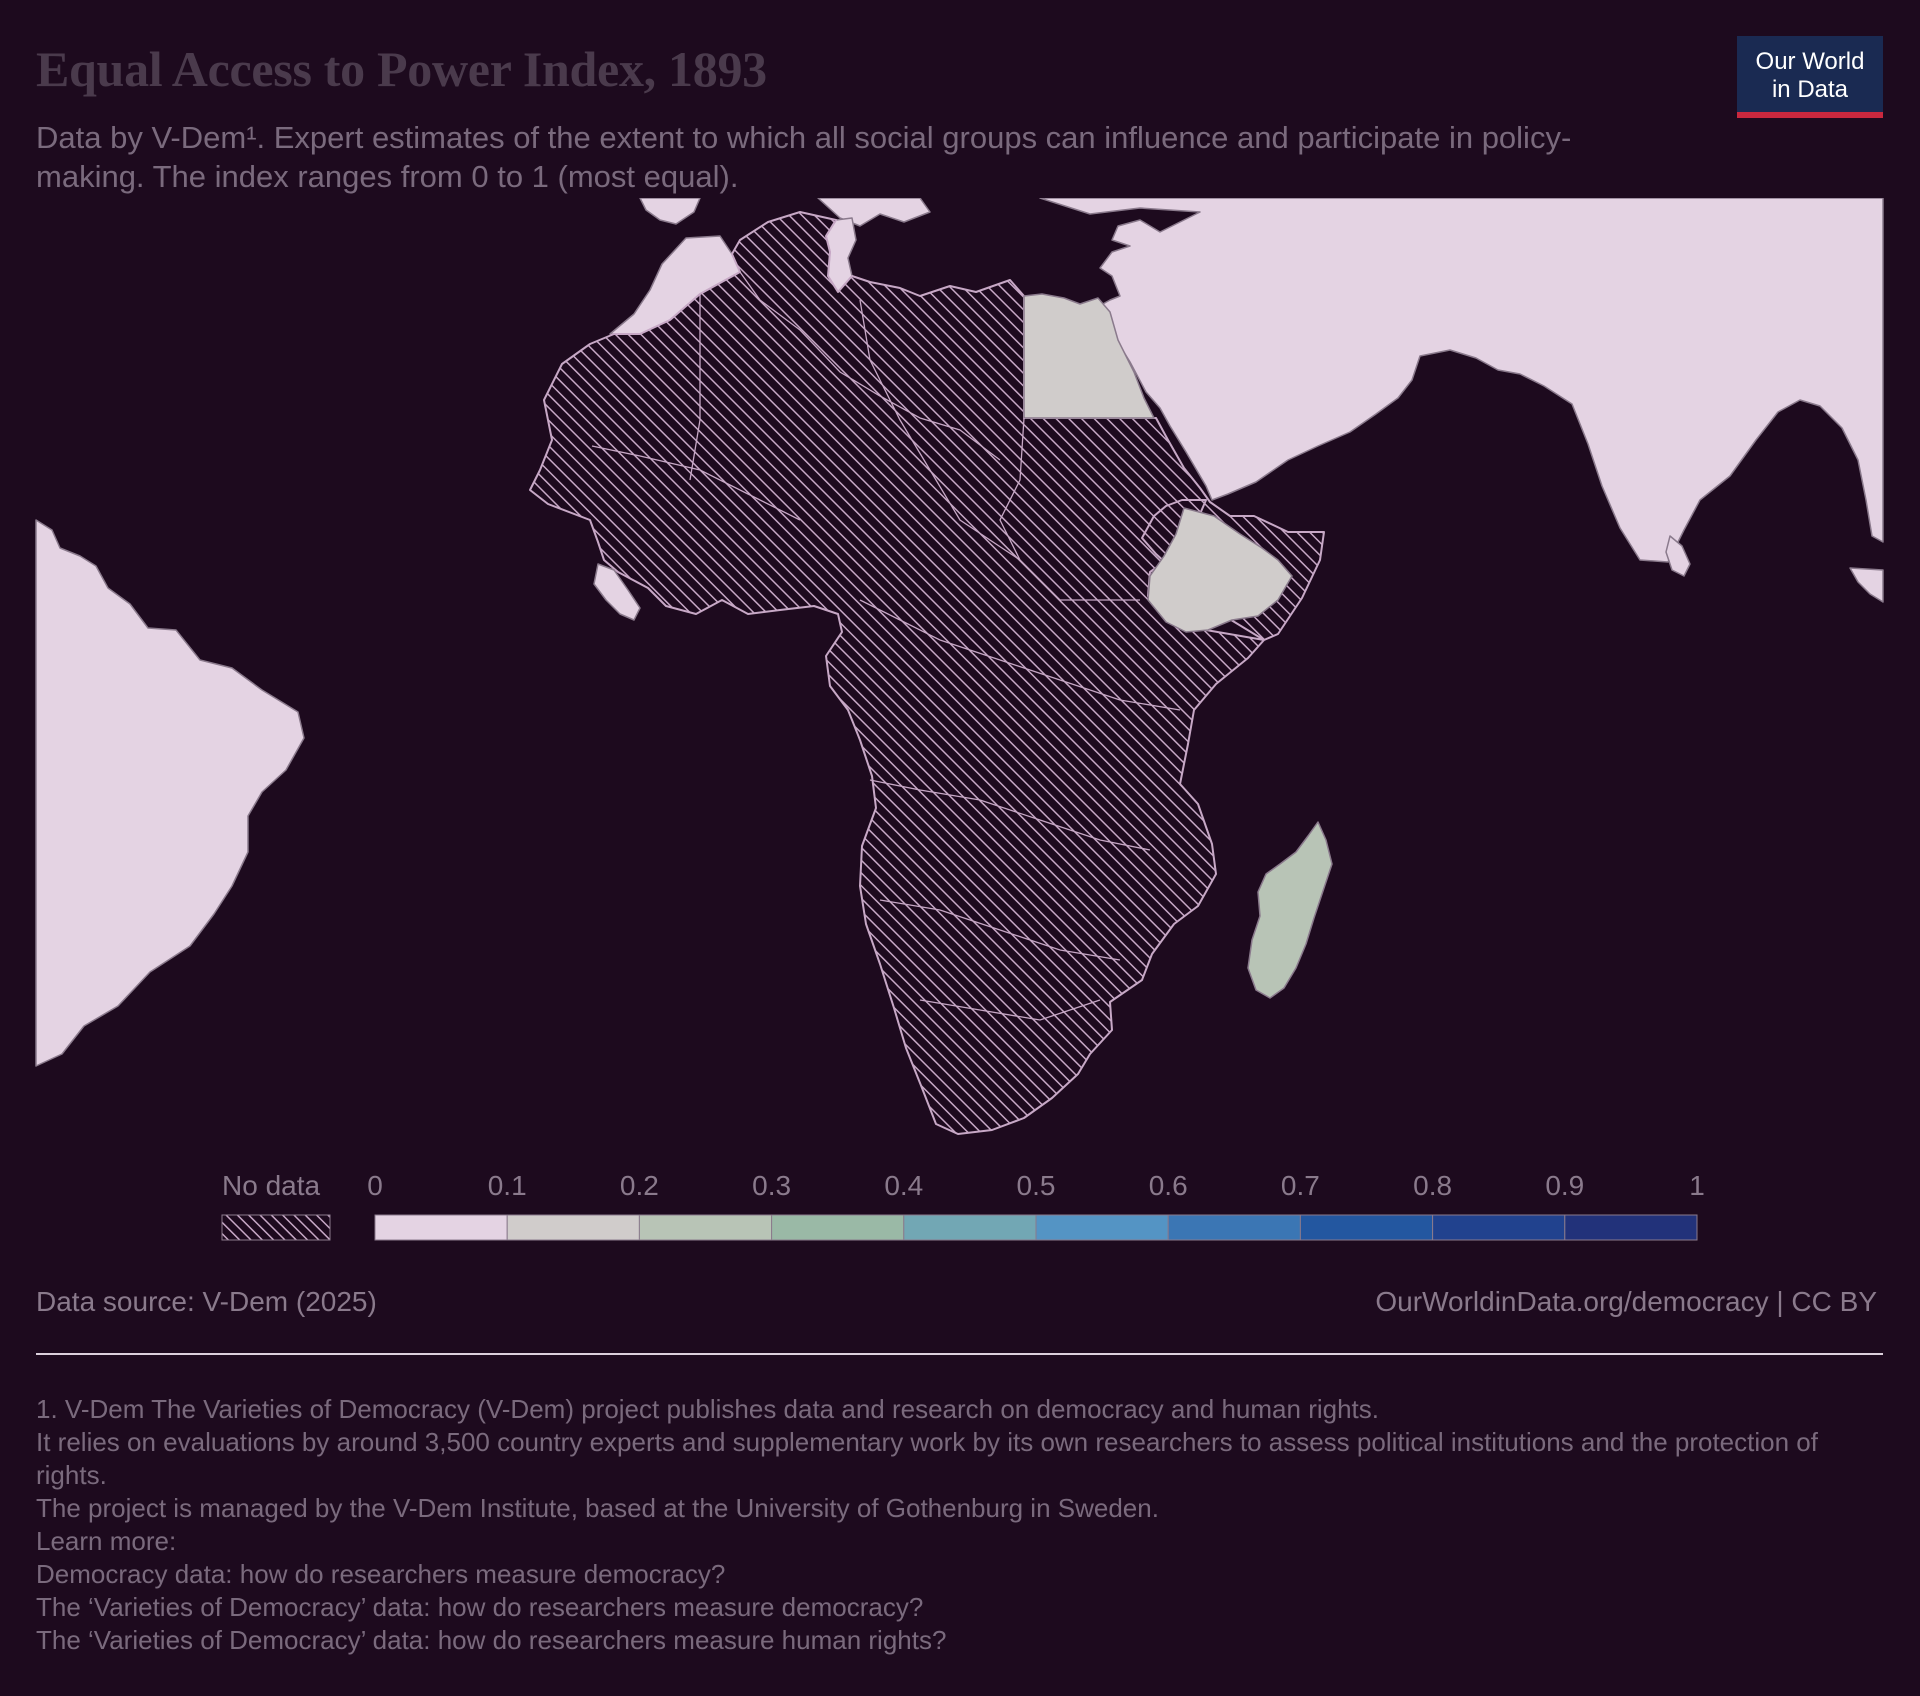  Describe the element at coordinates (1565, 1185) in the screenshot. I see `legend-tick-label: 0.9` at that location.